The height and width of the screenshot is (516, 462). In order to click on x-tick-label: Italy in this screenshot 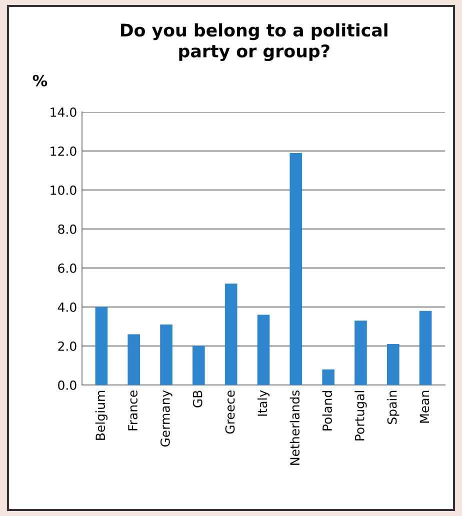, I will do `click(263, 403)`.